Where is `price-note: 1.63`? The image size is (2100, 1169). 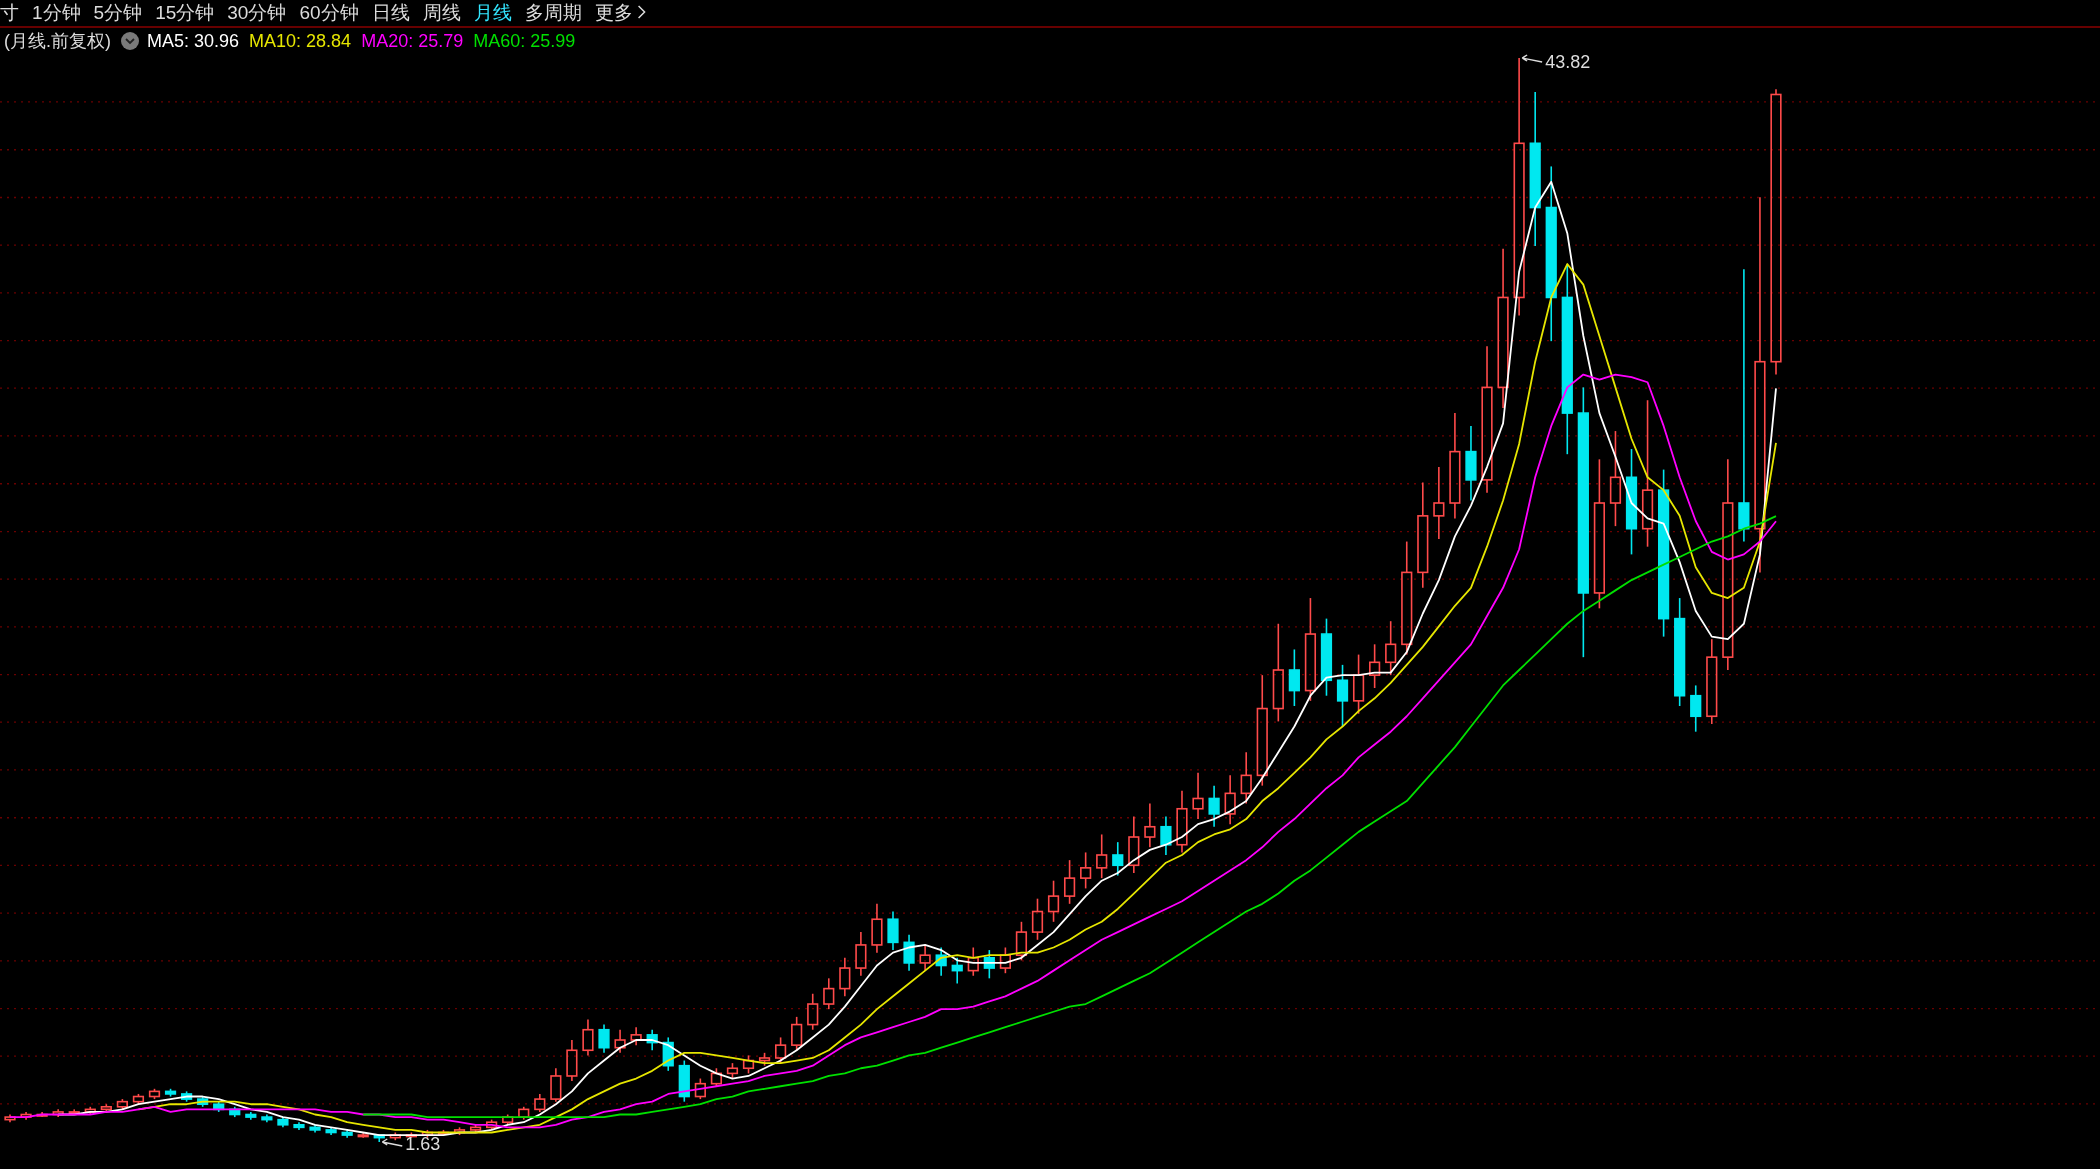
price-note: 1.63 is located at coordinates (411, 1144).